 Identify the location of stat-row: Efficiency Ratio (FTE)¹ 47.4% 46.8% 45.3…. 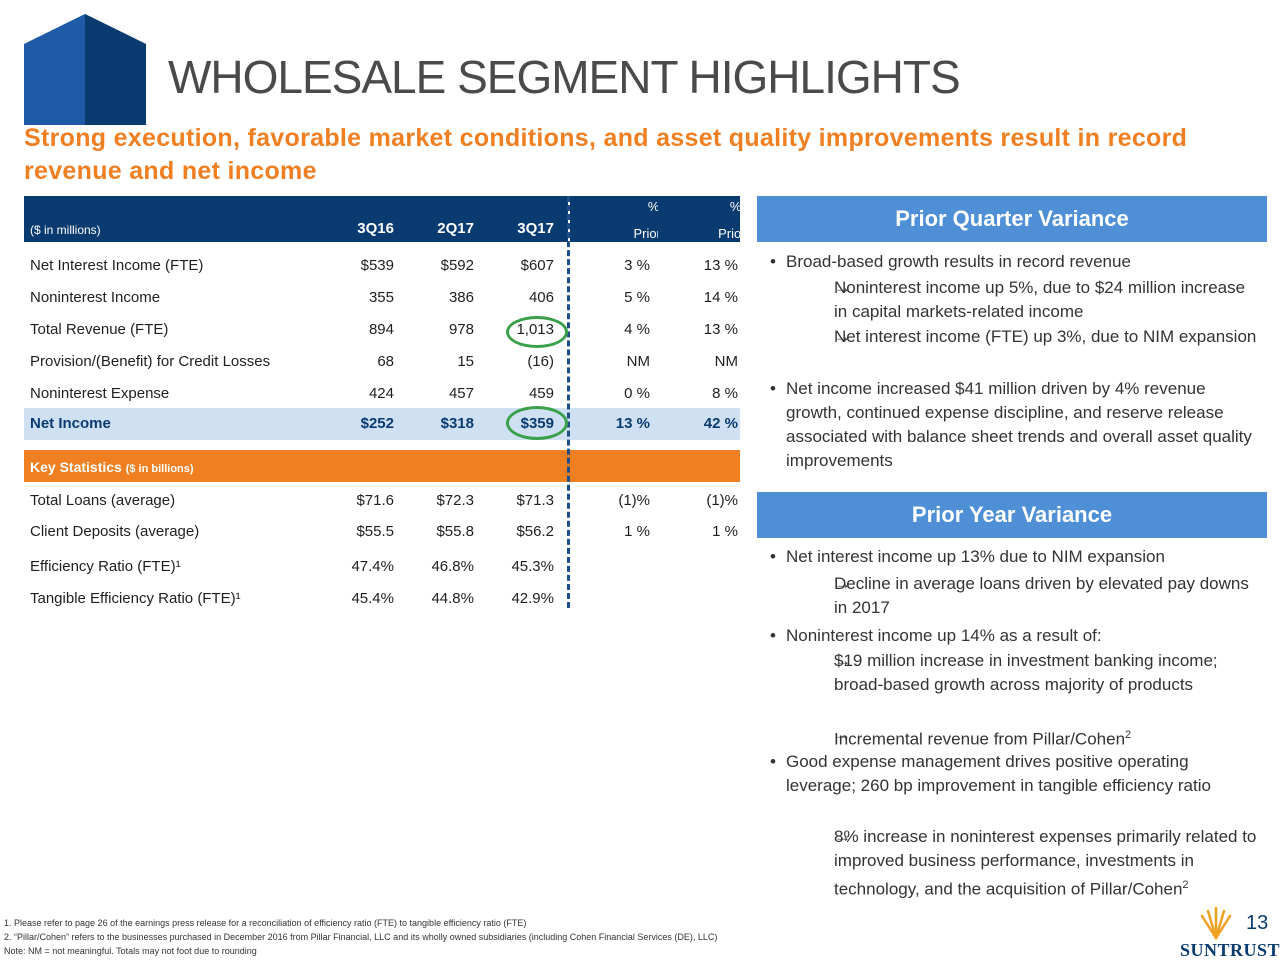
(292, 566).